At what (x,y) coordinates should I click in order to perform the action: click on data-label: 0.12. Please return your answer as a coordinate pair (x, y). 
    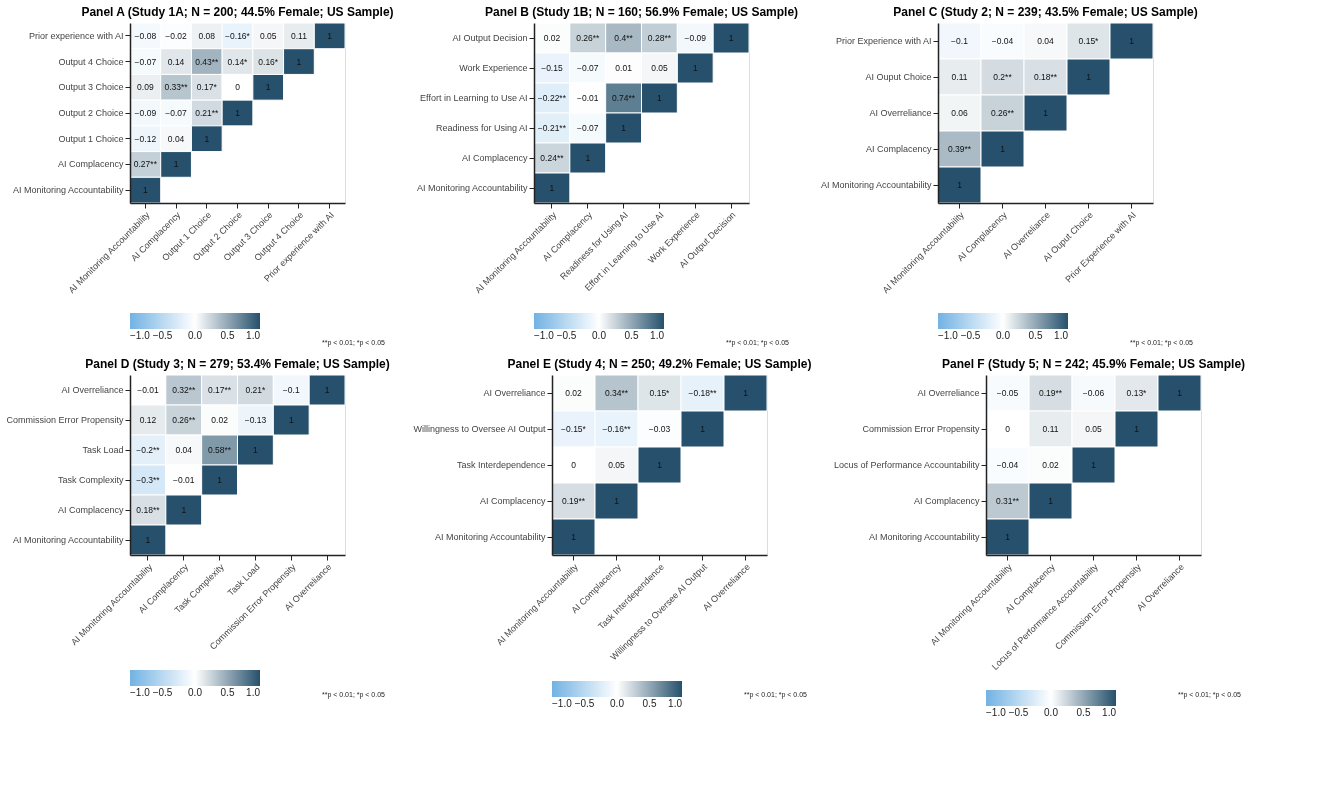
    Looking at the image, I should click on (148, 420).